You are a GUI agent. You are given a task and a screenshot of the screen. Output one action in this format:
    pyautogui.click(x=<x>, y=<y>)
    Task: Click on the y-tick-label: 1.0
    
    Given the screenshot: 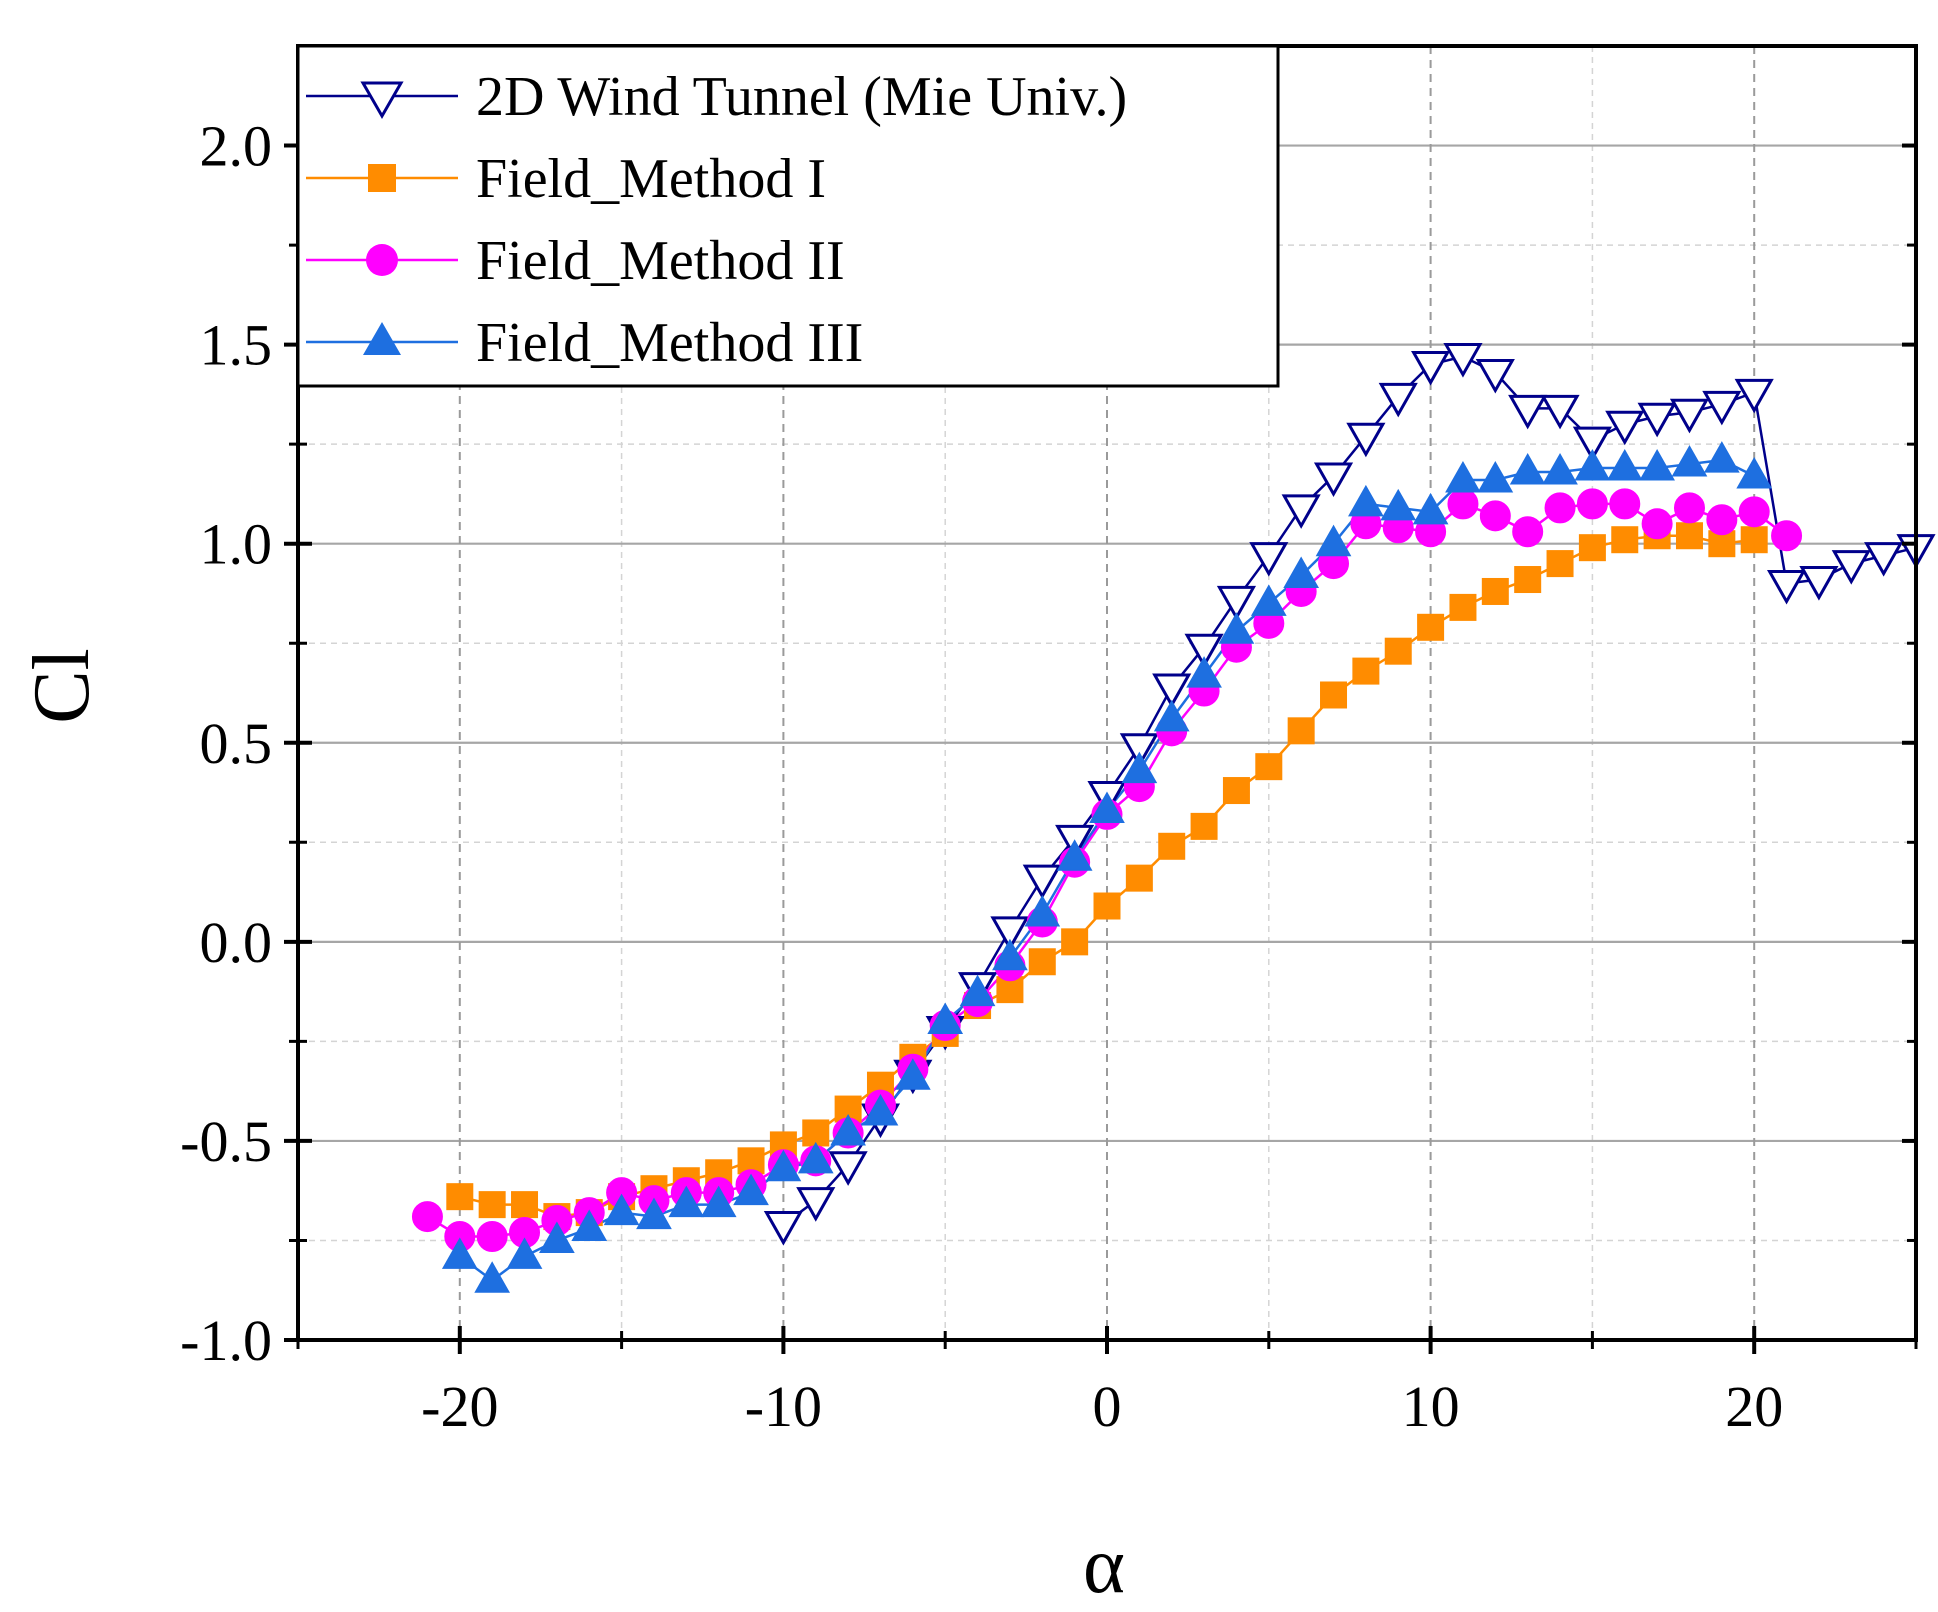 What is the action you would take?
    pyautogui.click(x=236, y=544)
    